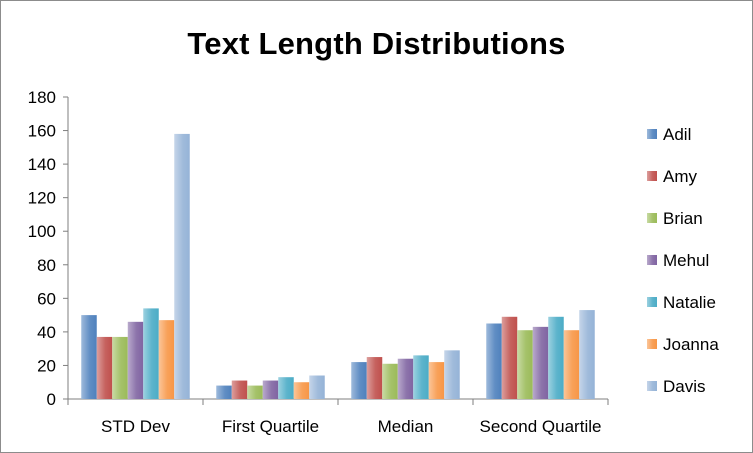  I want to click on x-tick-label: Median, so click(406, 426).